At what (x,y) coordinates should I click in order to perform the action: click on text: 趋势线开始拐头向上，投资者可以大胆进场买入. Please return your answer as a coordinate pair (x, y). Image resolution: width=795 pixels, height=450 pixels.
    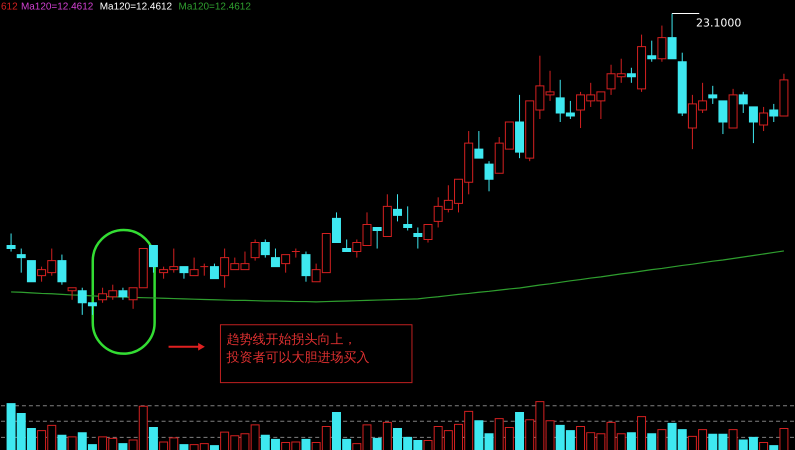
    Looking at the image, I should click on (297, 349).